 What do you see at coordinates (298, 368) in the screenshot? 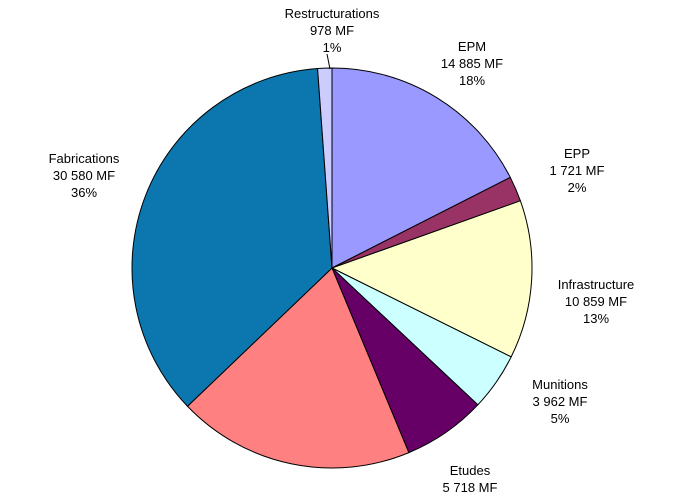
I see `pie-slice-unlabeled` at bounding box center [298, 368].